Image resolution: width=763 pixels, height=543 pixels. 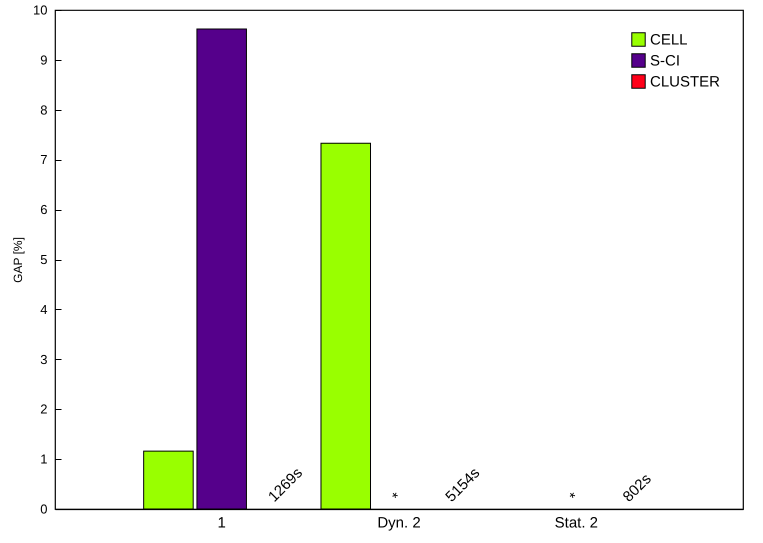 I want to click on y-tick-label: 8, so click(x=44, y=110).